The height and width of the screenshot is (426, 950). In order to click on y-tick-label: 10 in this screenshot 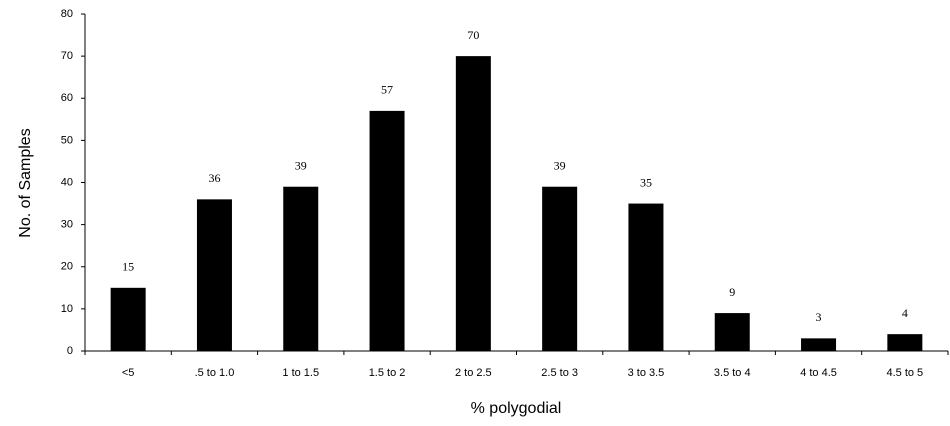, I will do `click(67, 309)`.